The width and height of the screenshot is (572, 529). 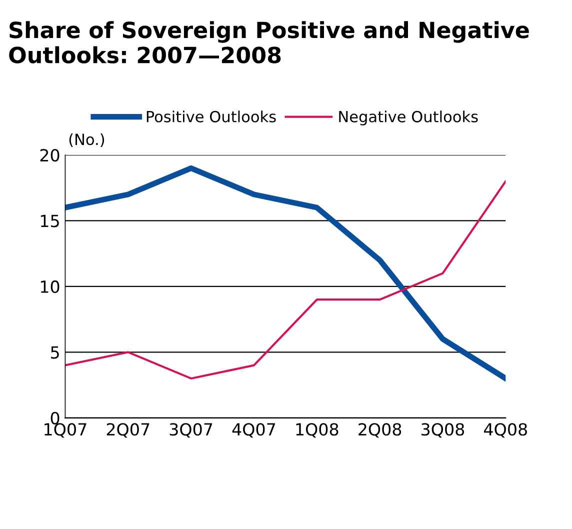 I want to click on x-tick-label: 2Q08, so click(x=380, y=430).